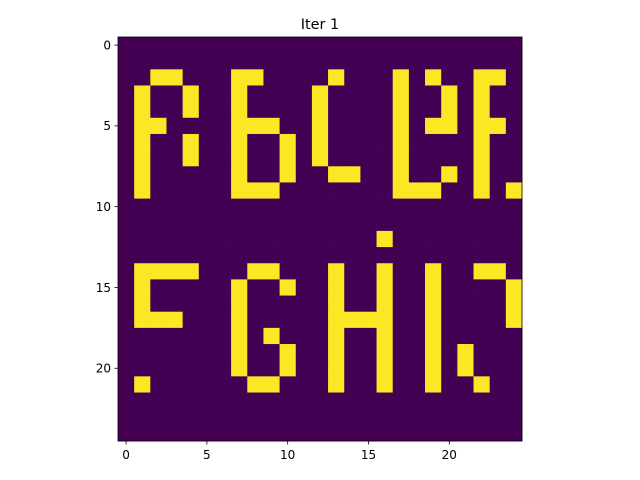 This screenshot has height=480, width=640. What do you see at coordinates (449, 455) in the screenshot?
I see `x-tick-label: 20` at bounding box center [449, 455].